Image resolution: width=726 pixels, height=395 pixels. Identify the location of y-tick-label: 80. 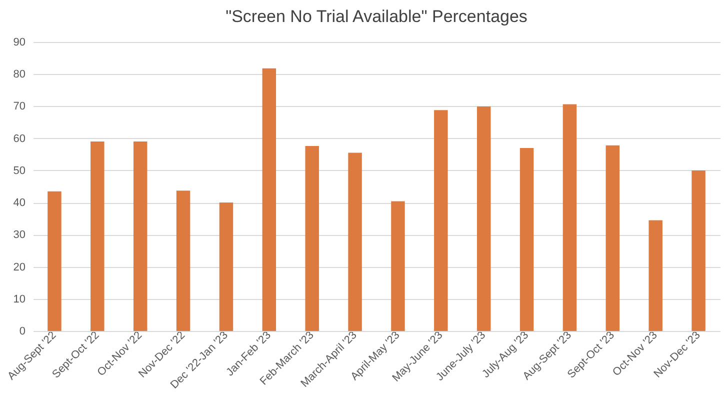
(19, 74).